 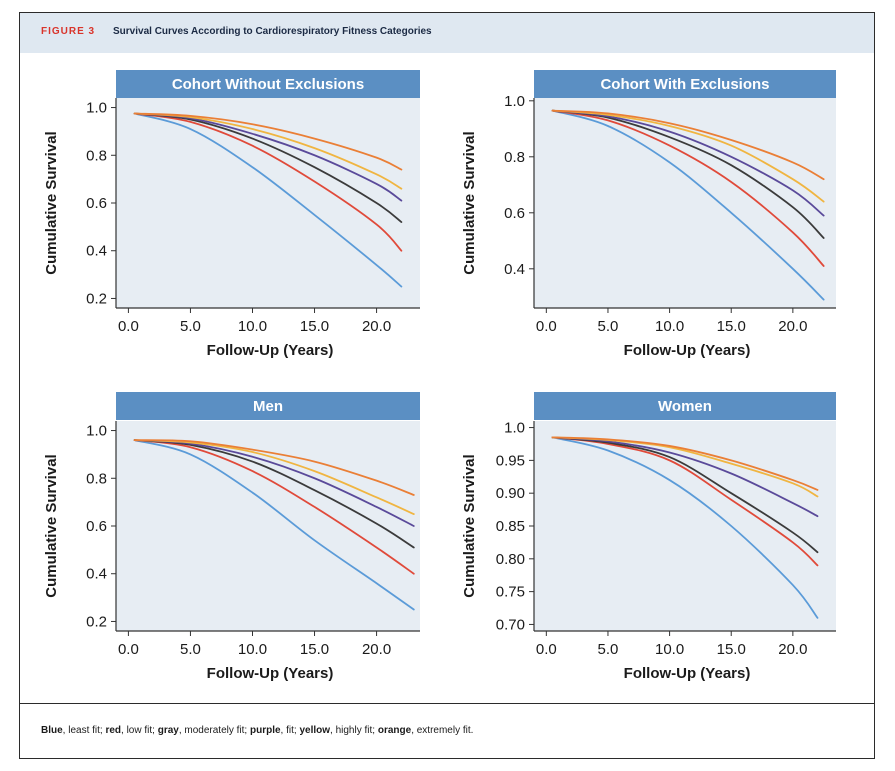 I want to click on panel-title: Women, so click(x=685, y=406).